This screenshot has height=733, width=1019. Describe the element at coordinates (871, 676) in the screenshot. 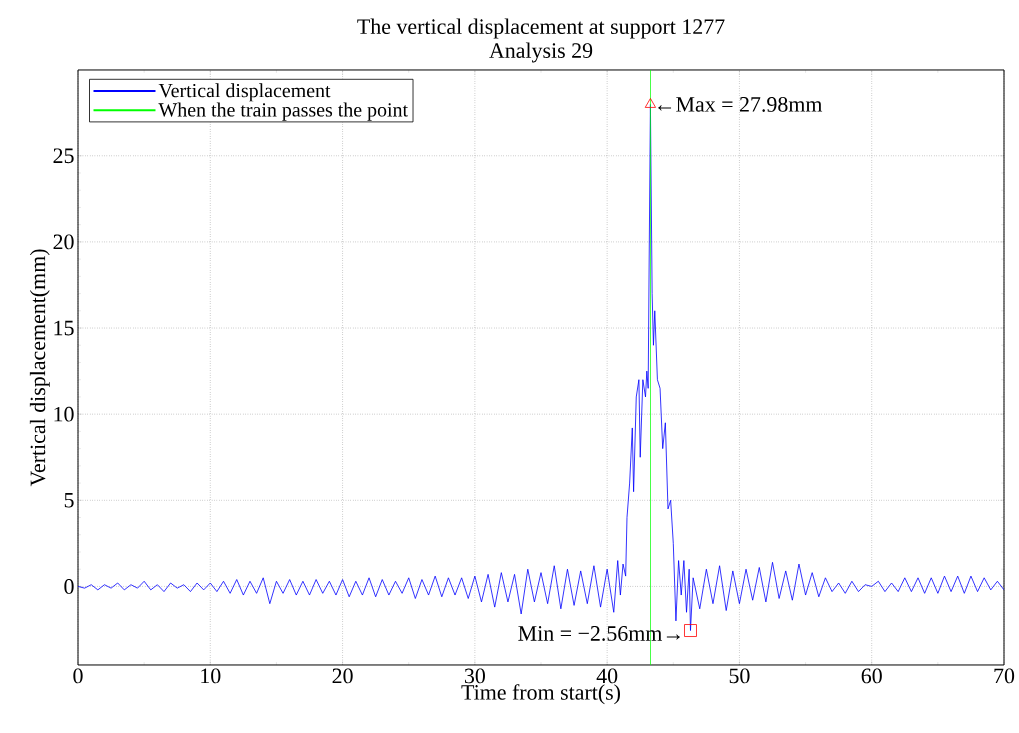

I see `x-tick-label: 60` at that location.